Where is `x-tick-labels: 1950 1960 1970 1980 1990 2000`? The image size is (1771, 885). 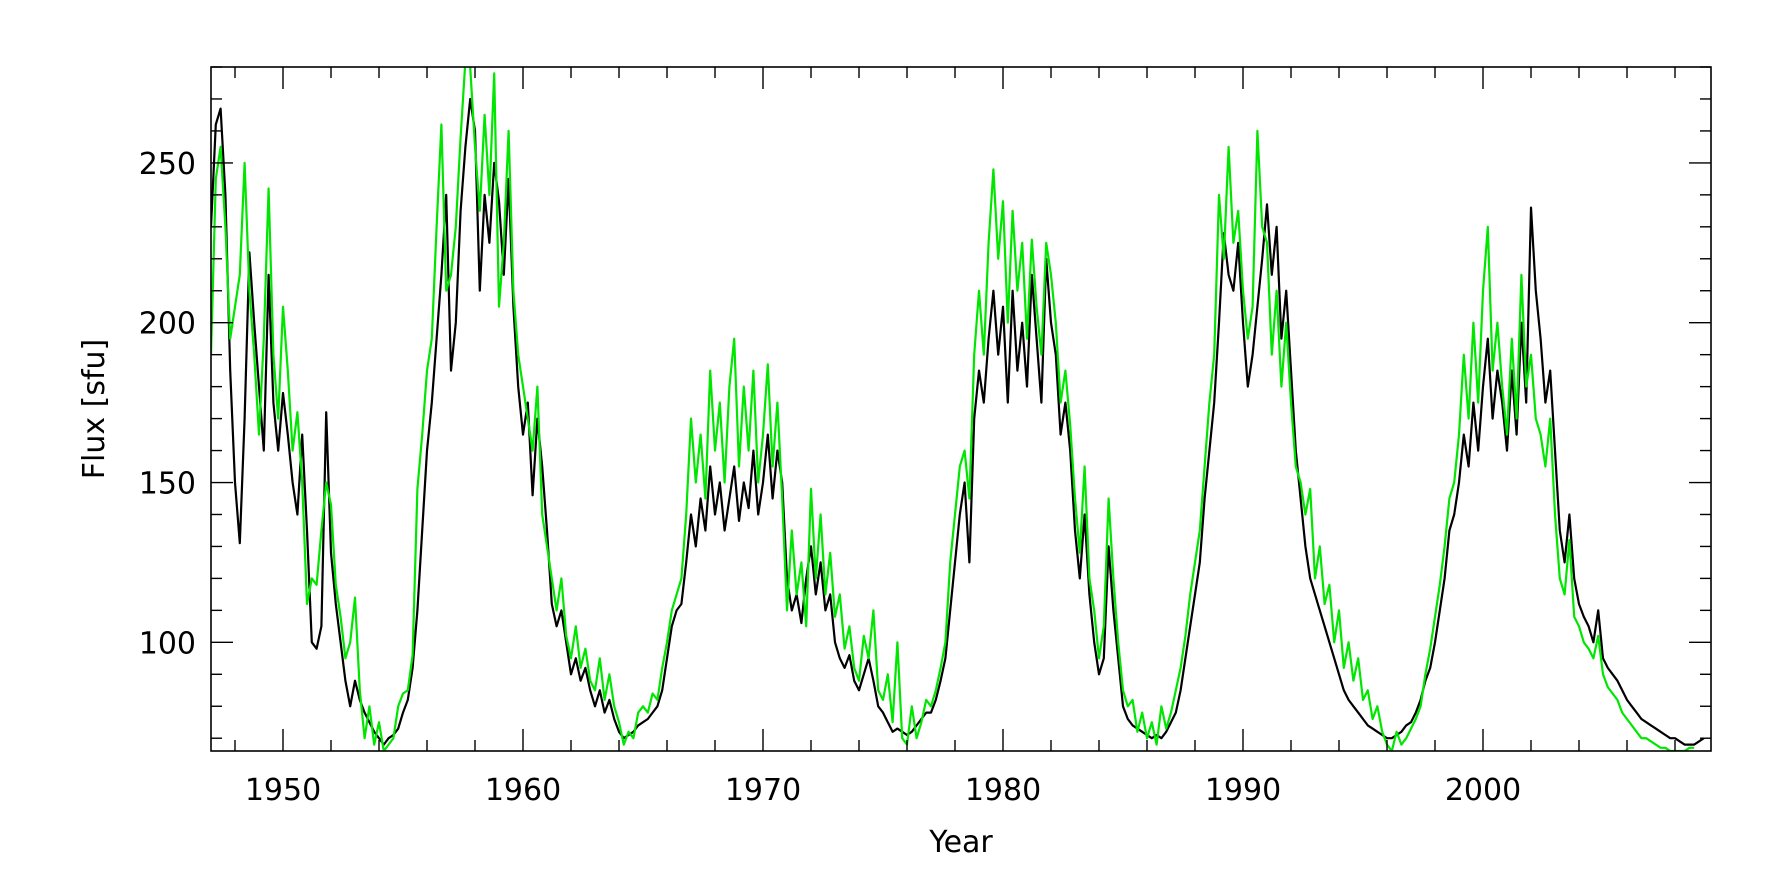 x-tick-labels: 1950 1960 1970 1980 1990 2000 is located at coordinates (883, 790).